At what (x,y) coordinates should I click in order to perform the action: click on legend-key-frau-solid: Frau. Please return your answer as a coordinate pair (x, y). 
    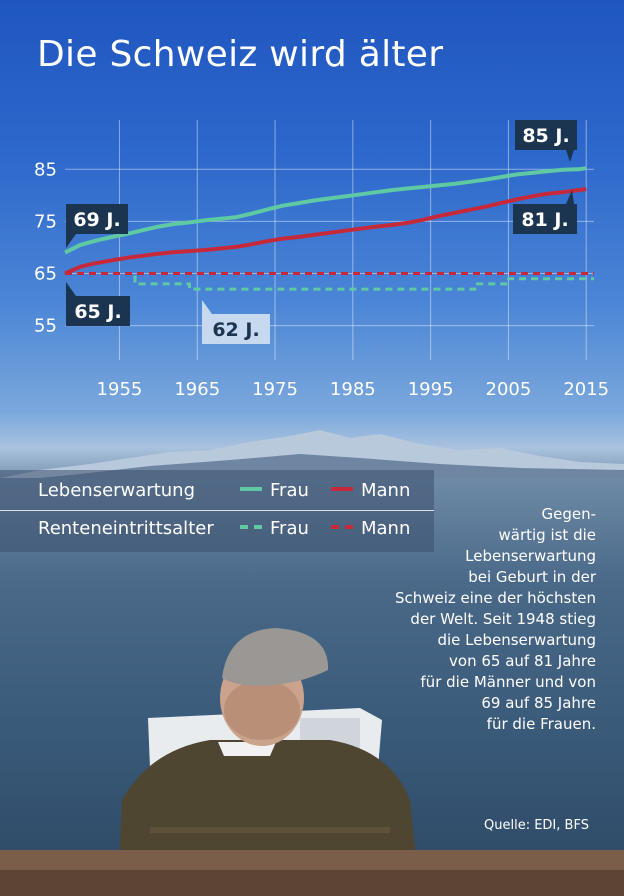
    Looking at the image, I should click on (274, 490).